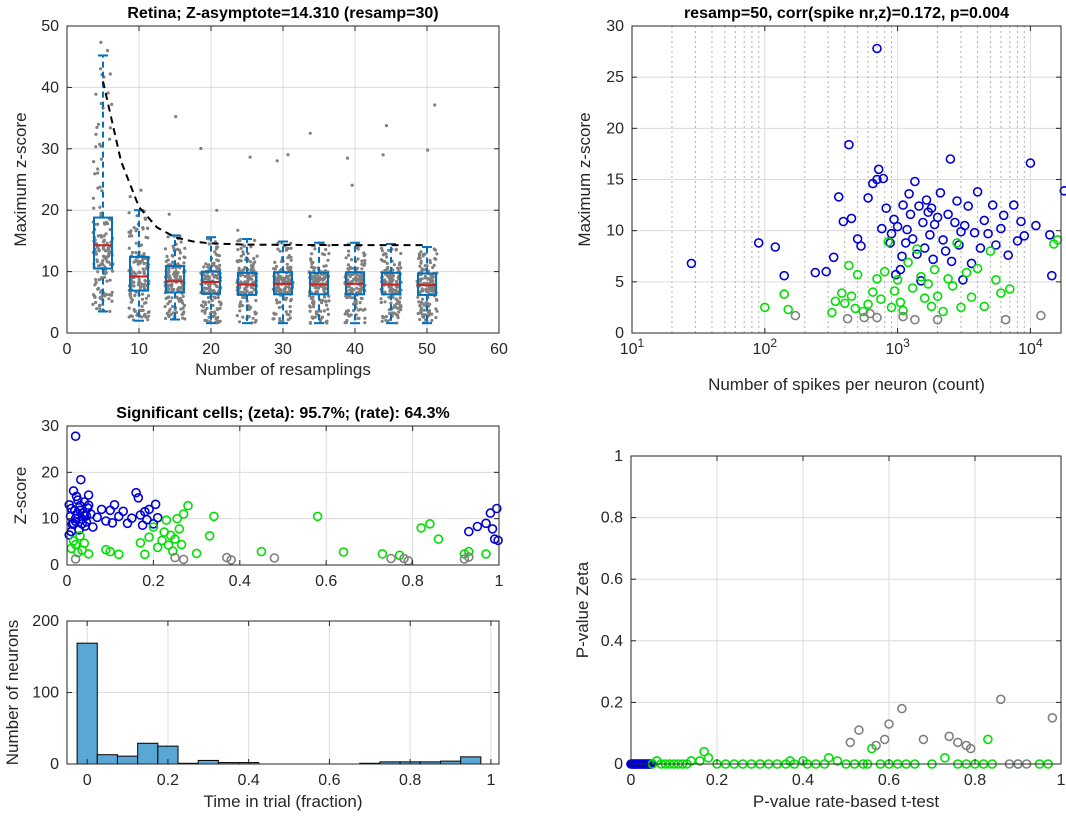  I want to click on boxplot-xtick-label: 50, so click(427, 349).